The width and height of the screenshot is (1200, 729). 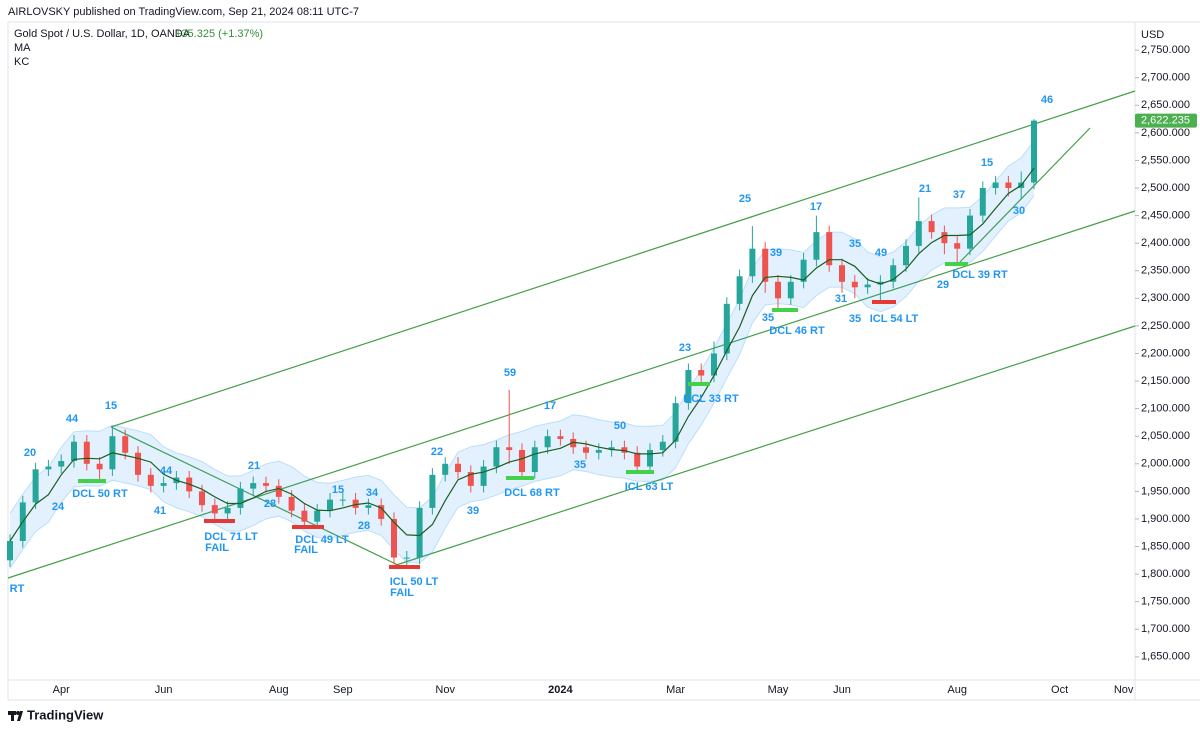 What do you see at coordinates (1166, 120) in the screenshot?
I see `last-price-tag` at bounding box center [1166, 120].